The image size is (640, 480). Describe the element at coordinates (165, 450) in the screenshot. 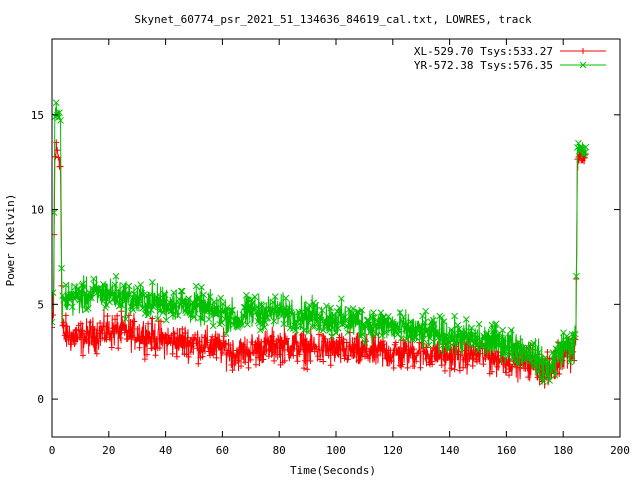

I see `x-tick-label: 40` at that location.